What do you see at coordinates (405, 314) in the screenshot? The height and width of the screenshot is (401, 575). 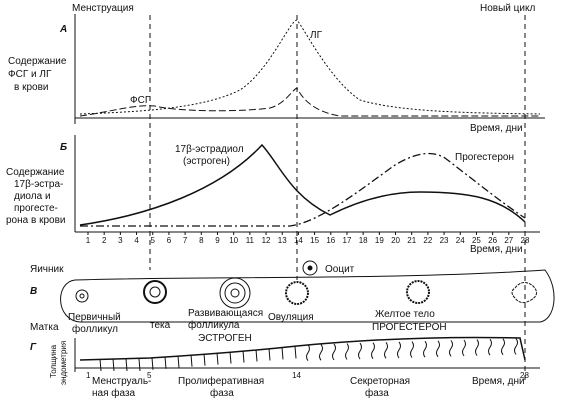 I see `label: Желтое тело` at bounding box center [405, 314].